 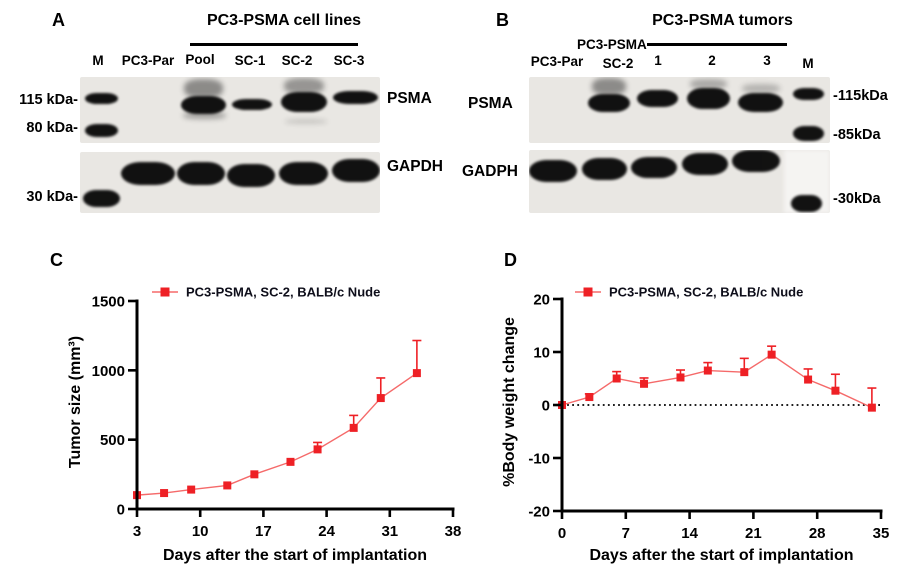 I want to click on svg-text: 7, so click(x=626, y=533).